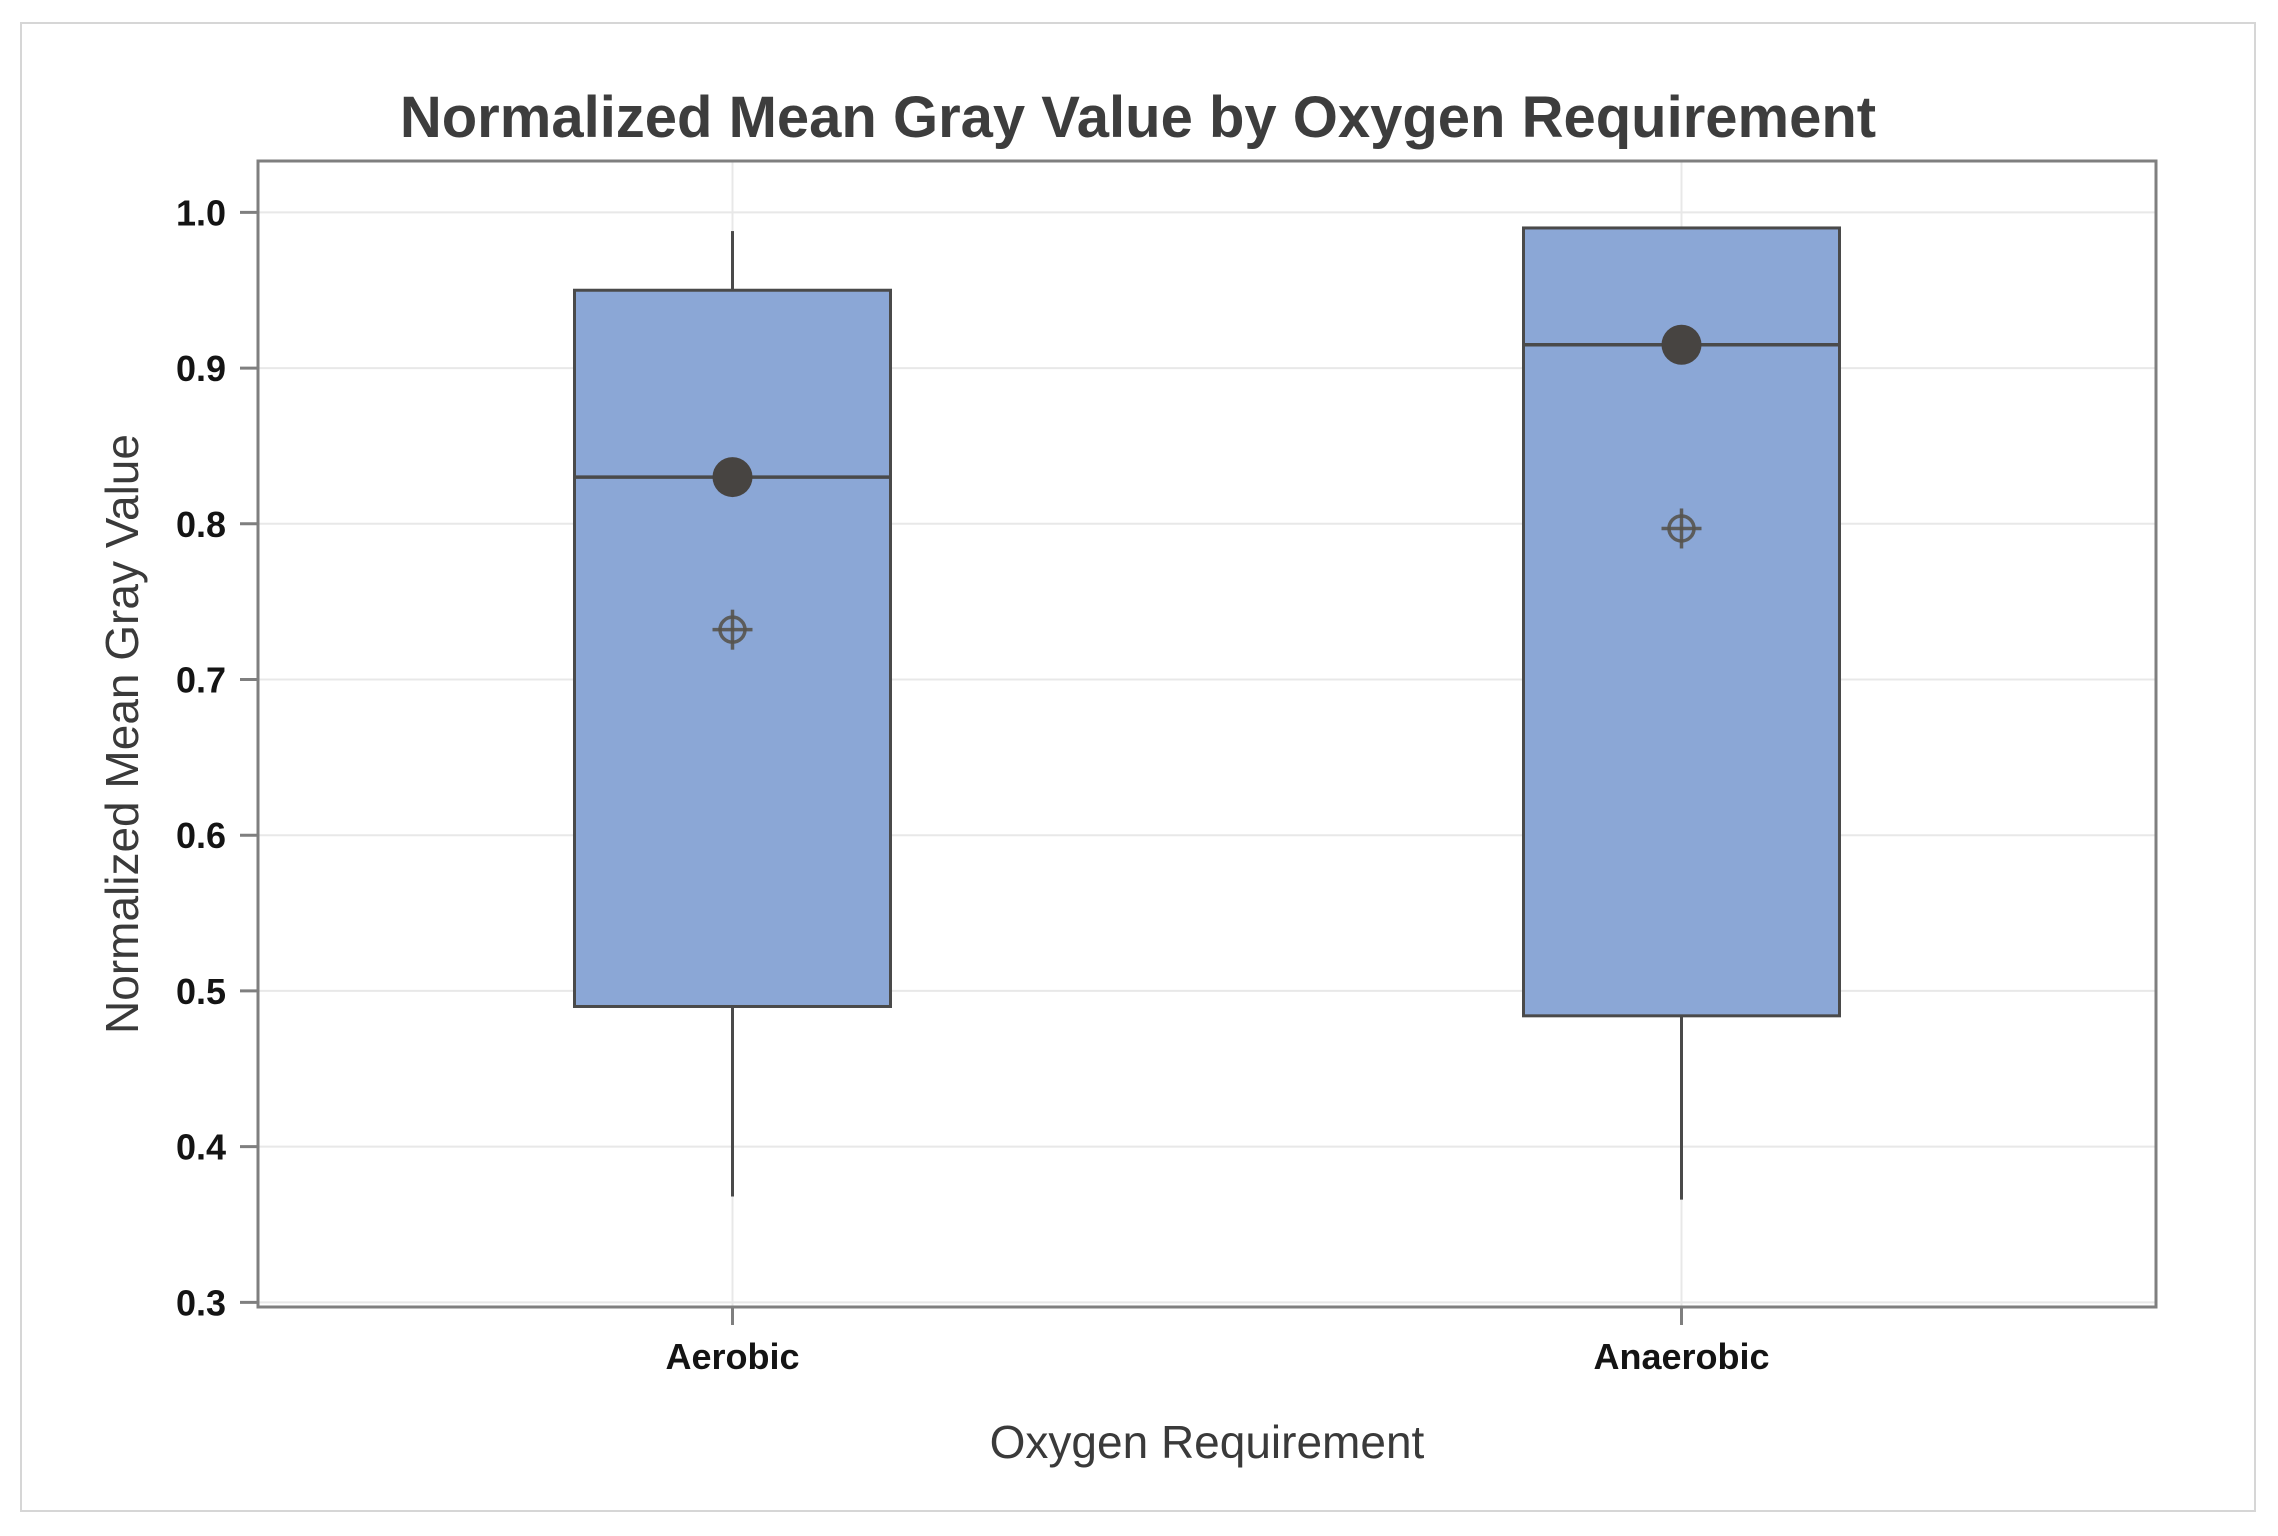 The image size is (2278, 1536). What do you see at coordinates (201, 991) in the screenshot?
I see `y-tick-label: 0.5` at bounding box center [201, 991].